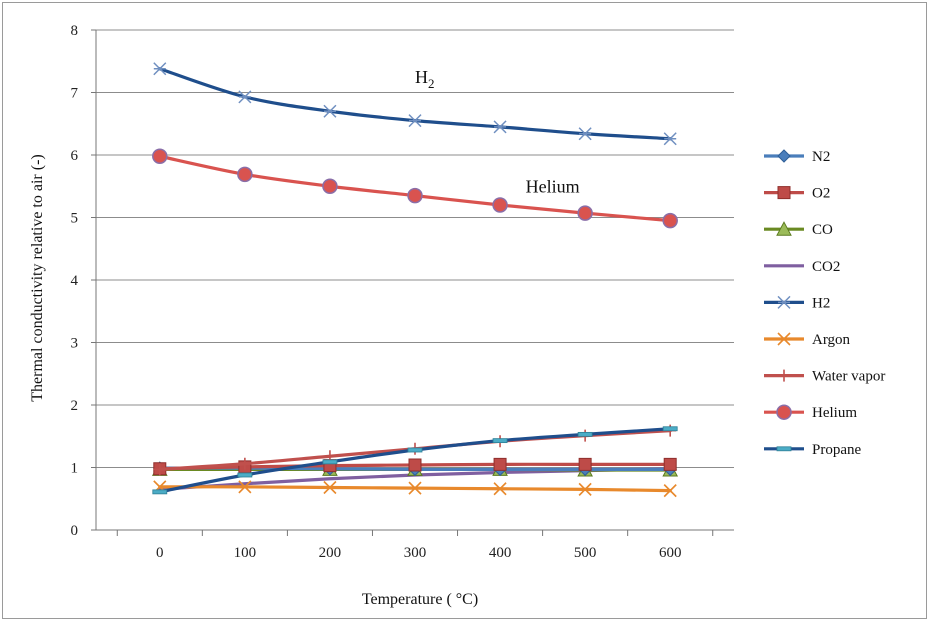 The height and width of the screenshot is (622, 930). What do you see at coordinates (245, 553) in the screenshot?
I see `x-tick-label-100: 100` at bounding box center [245, 553].